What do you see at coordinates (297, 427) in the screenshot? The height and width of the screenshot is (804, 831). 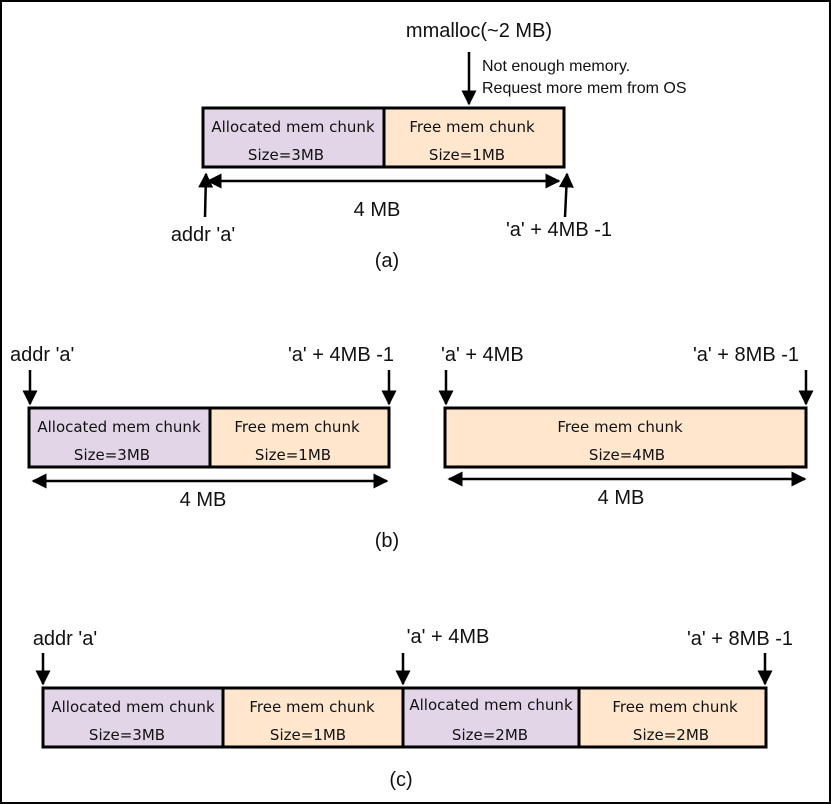 I see `left-free-chunk-label: Free mem chunk` at bounding box center [297, 427].